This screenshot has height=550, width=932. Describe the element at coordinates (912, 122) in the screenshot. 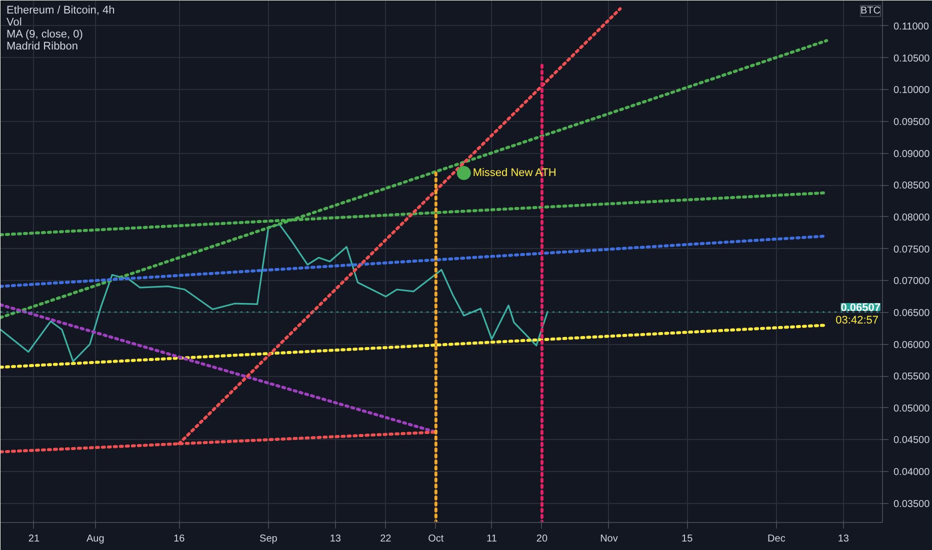

I see `y-tick-label: 0.09500` at that location.